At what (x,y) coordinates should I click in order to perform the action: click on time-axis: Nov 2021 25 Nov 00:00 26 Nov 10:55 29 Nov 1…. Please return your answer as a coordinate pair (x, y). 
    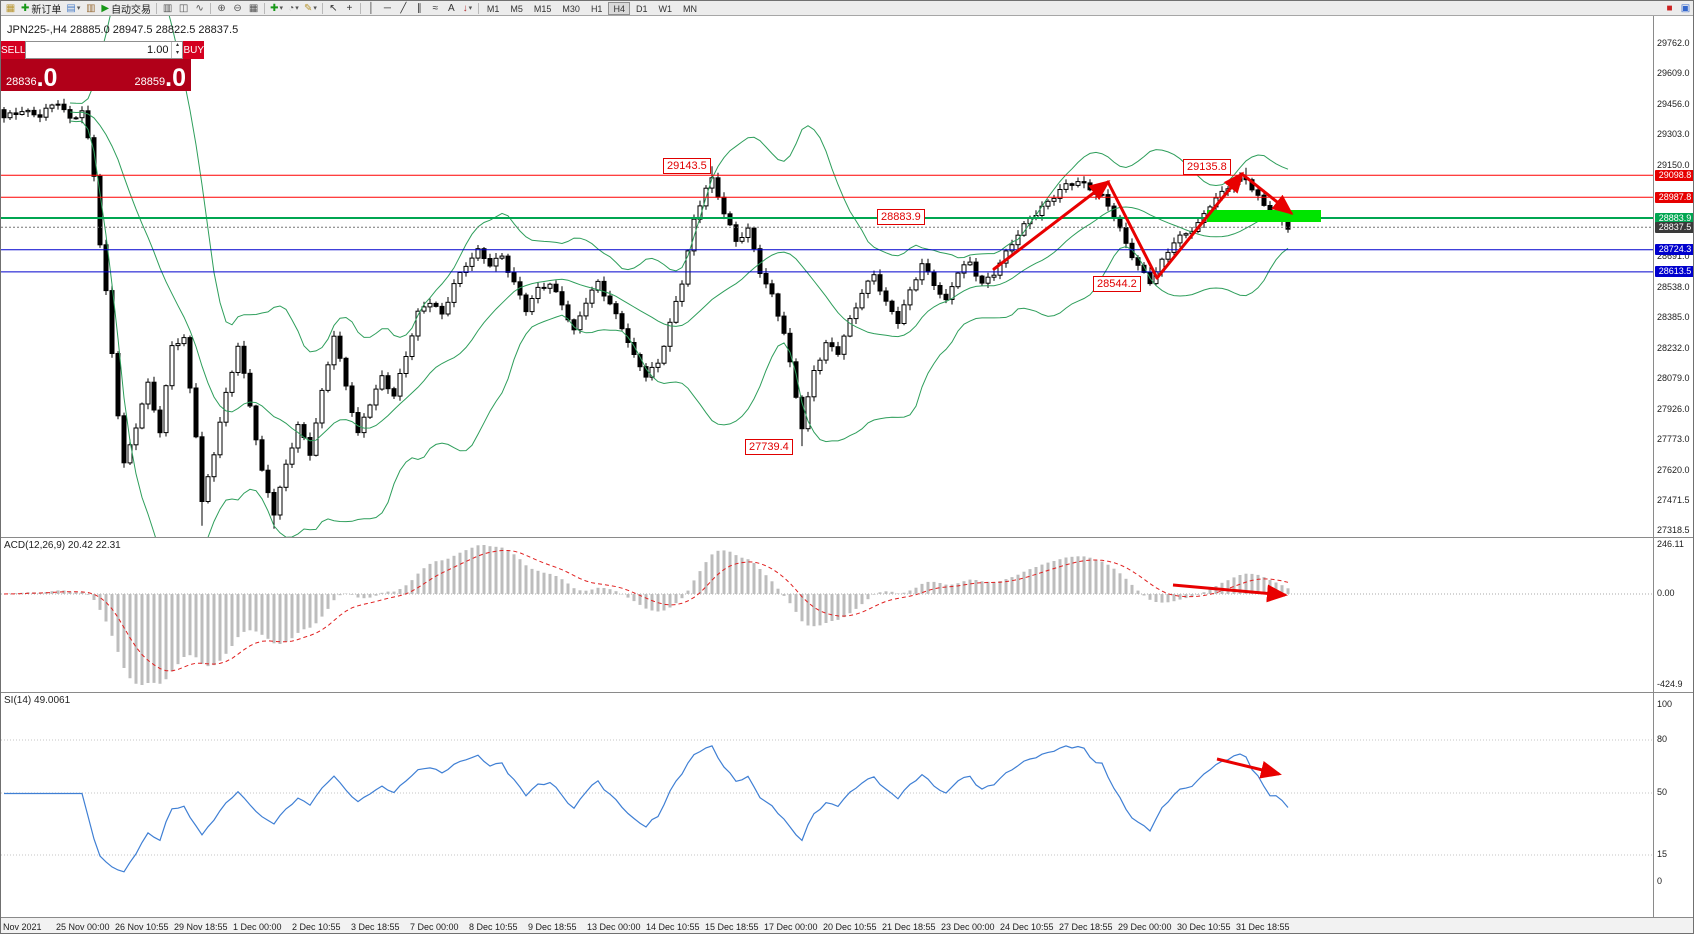
    Looking at the image, I should click on (847, 925).